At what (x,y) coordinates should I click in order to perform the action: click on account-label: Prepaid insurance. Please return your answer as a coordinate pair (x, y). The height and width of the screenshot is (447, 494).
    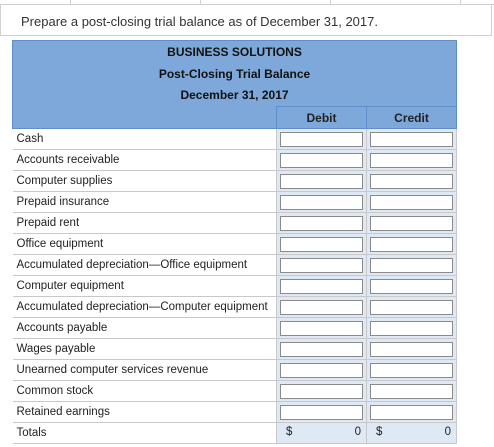
    Looking at the image, I should click on (144, 202).